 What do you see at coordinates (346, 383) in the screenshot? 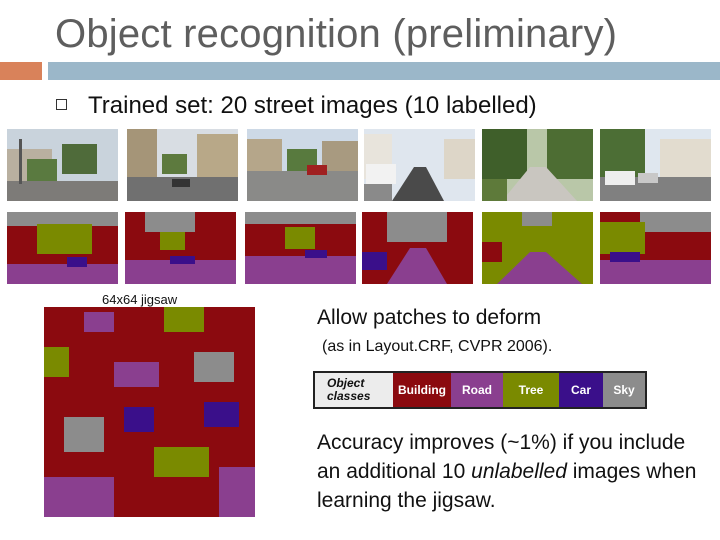
I see `legend-header-line1: Object` at bounding box center [346, 383].